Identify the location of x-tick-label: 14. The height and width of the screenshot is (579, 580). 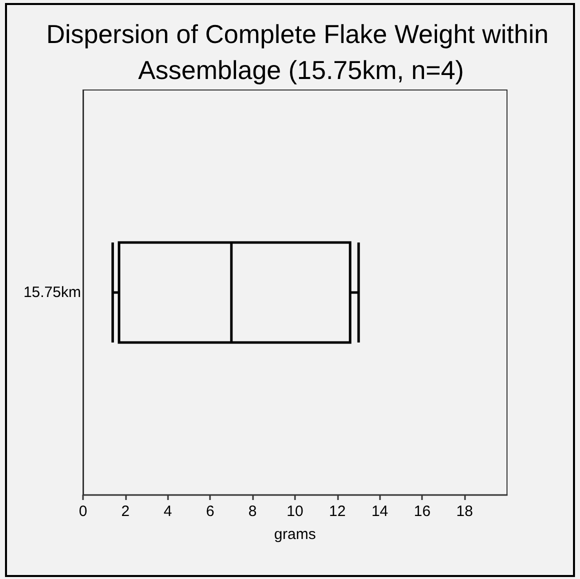
(379, 511).